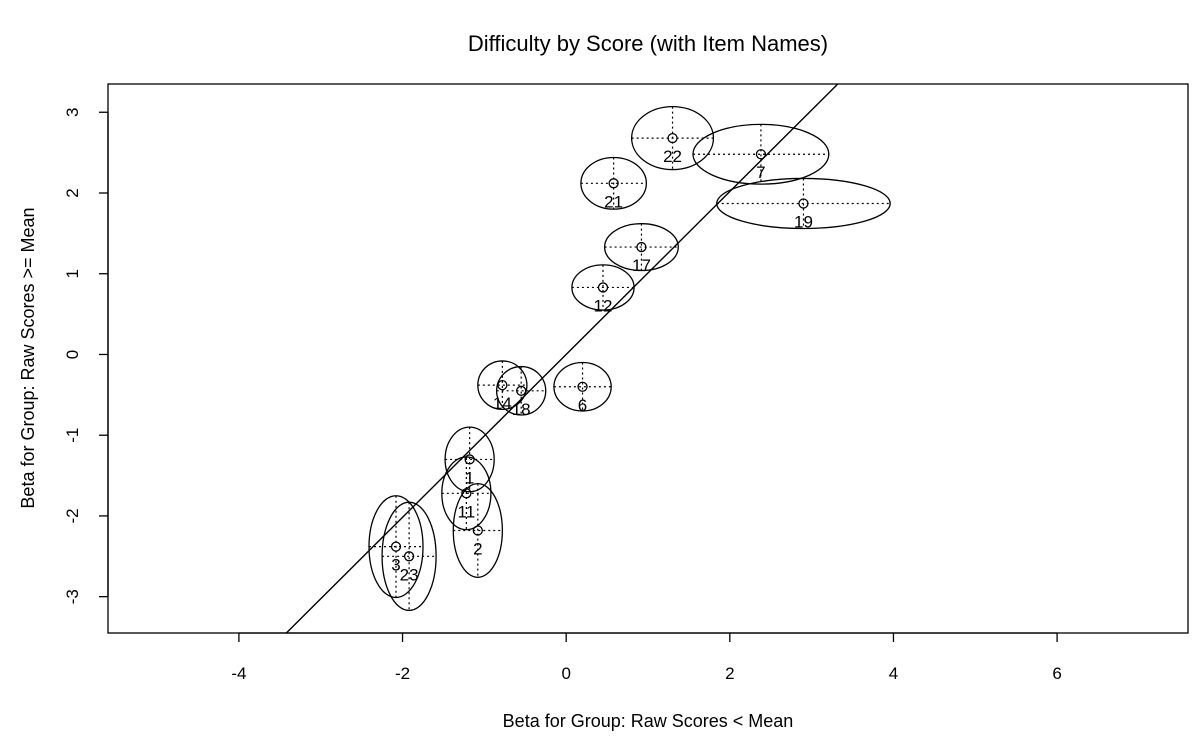  Describe the element at coordinates (477, 548) in the screenshot. I see `point-label: 2` at that location.